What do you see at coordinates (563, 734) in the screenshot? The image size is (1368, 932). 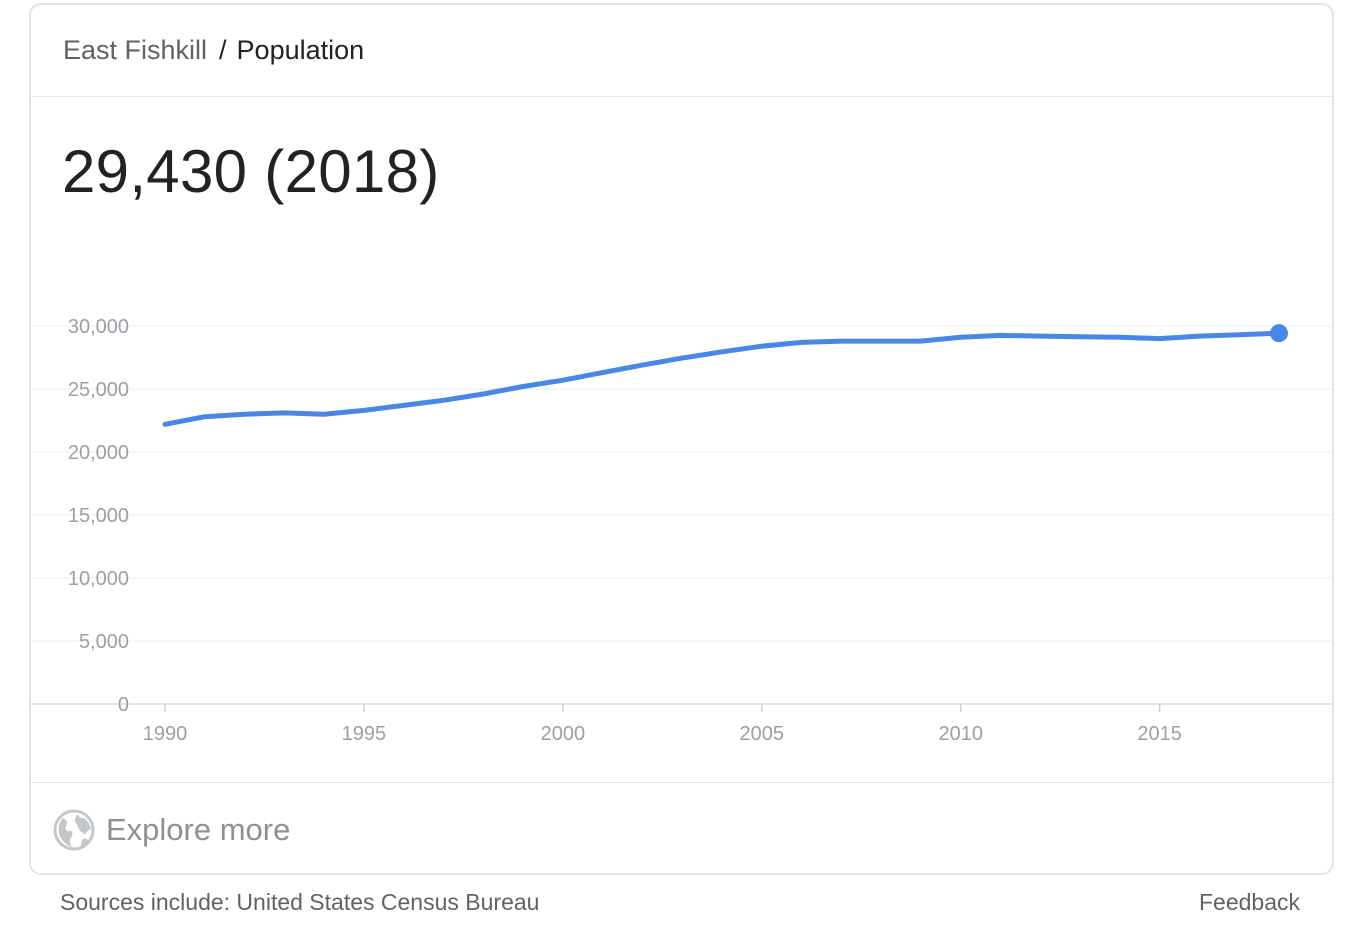 I see `x-tick-label: 2000` at bounding box center [563, 734].